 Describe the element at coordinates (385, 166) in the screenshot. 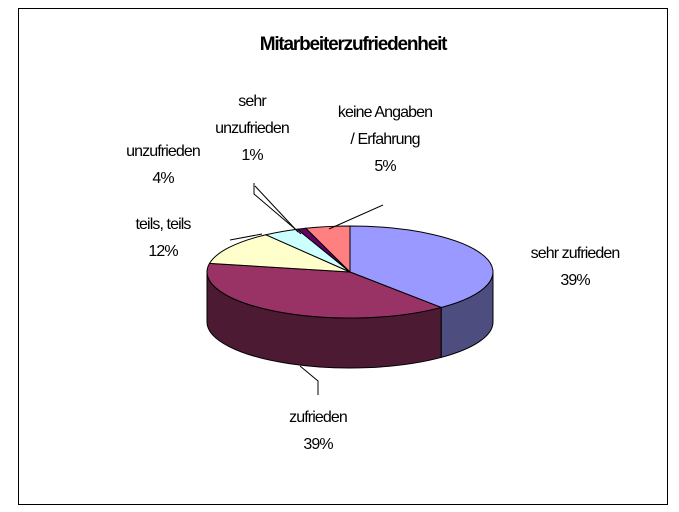

I see `value-label: 5%` at that location.